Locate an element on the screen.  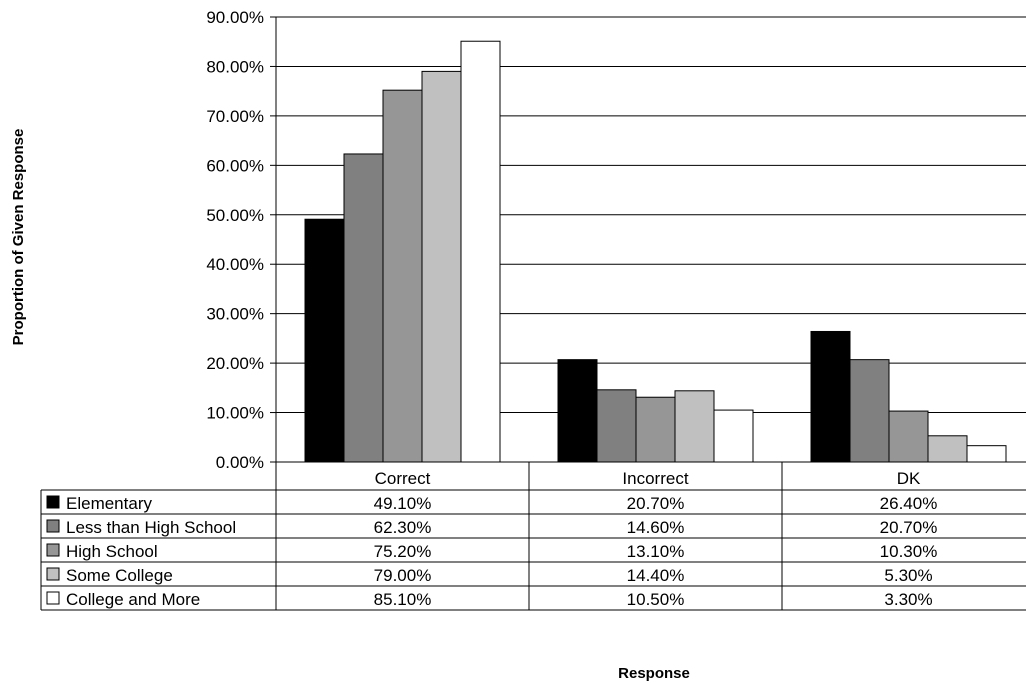
data-label: 85.10% is located at coordinates (403, 599).